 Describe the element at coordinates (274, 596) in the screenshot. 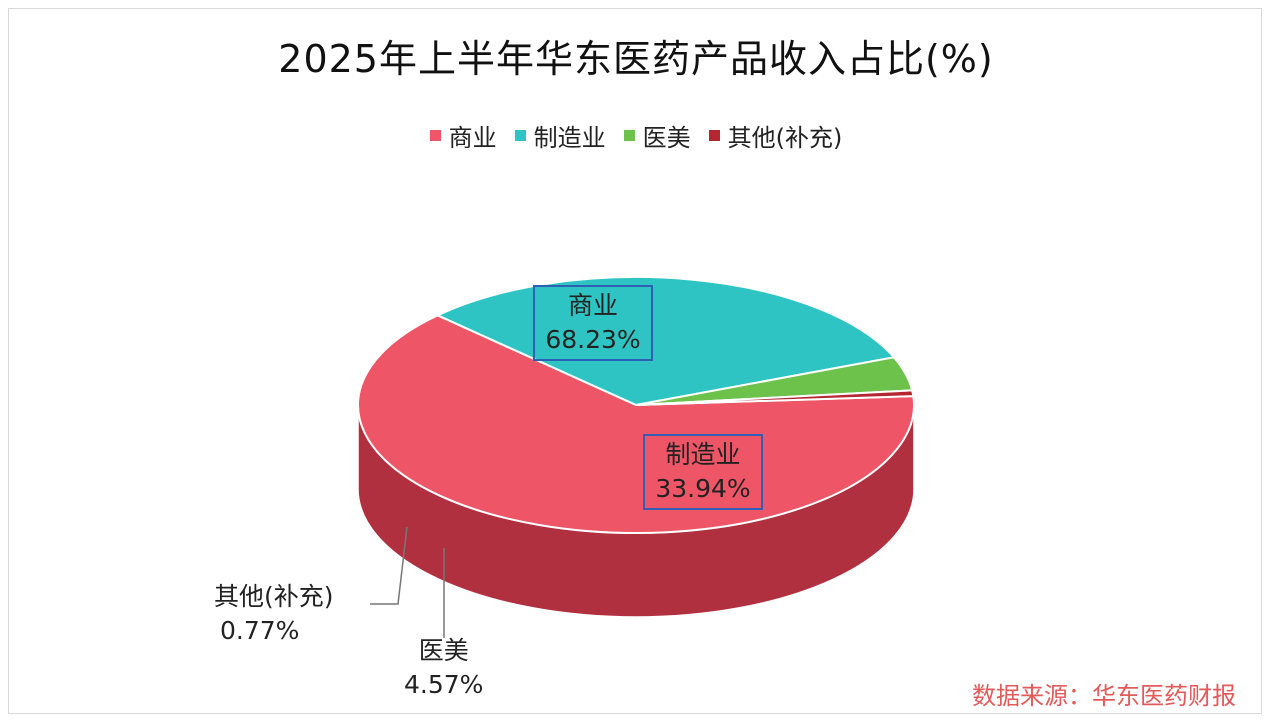

I see `slice-label-other-name: 其他(补充)` at that location.